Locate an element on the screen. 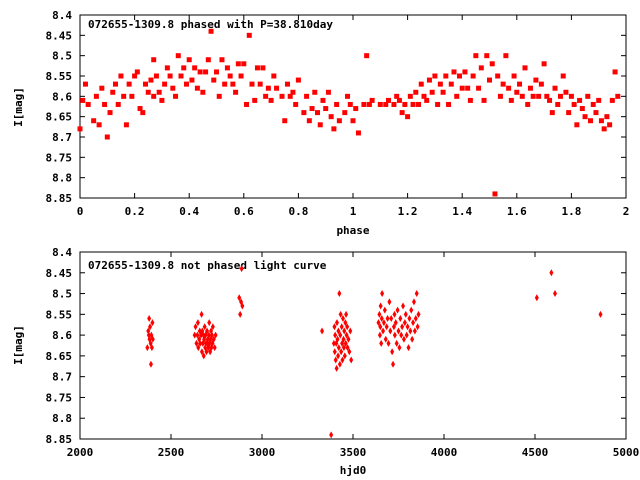 The image size is (640, 480). y-tick-label: 8.7 is located at coordinates (62, 377).